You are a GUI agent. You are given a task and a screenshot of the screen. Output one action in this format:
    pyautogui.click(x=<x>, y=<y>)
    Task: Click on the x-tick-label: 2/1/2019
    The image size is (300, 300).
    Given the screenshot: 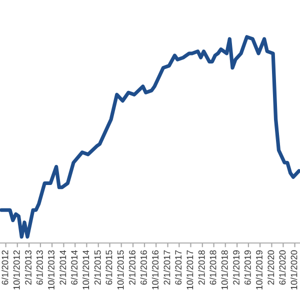 What is the action you would take?
    pyautogui.click(x=236, y=267)
    